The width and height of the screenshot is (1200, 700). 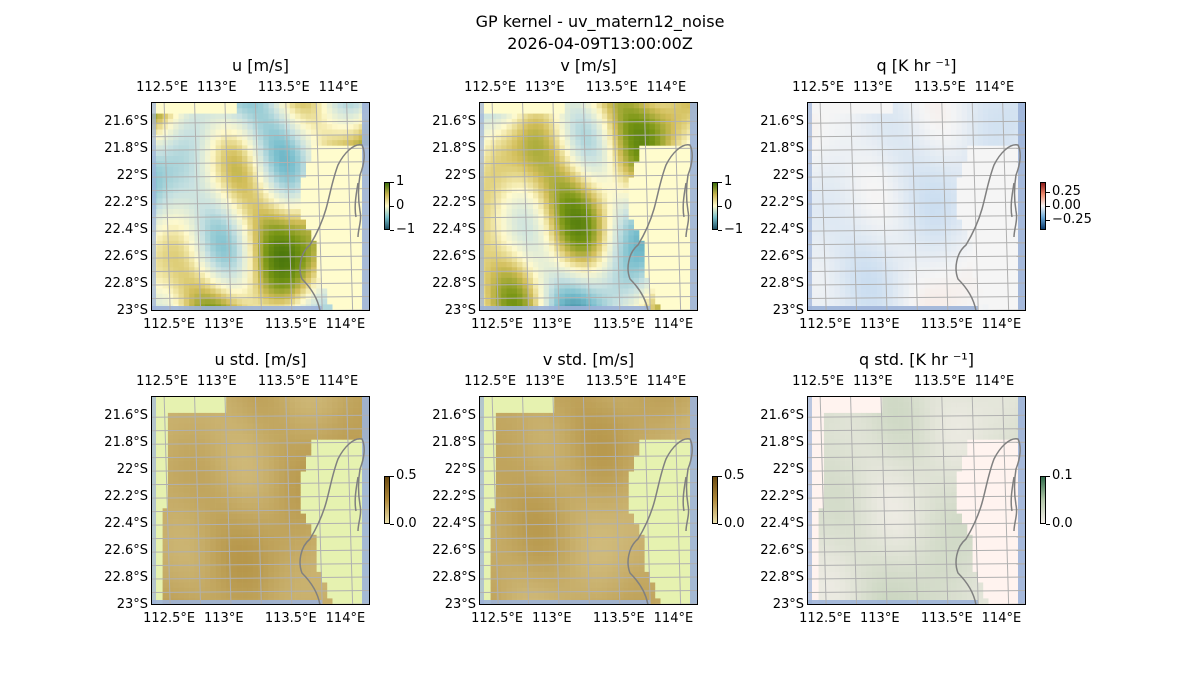 I want to click on colorbar, so click(x=387, y=206).